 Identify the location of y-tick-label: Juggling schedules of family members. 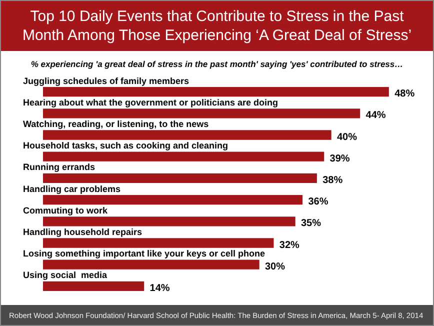
(106, 81).